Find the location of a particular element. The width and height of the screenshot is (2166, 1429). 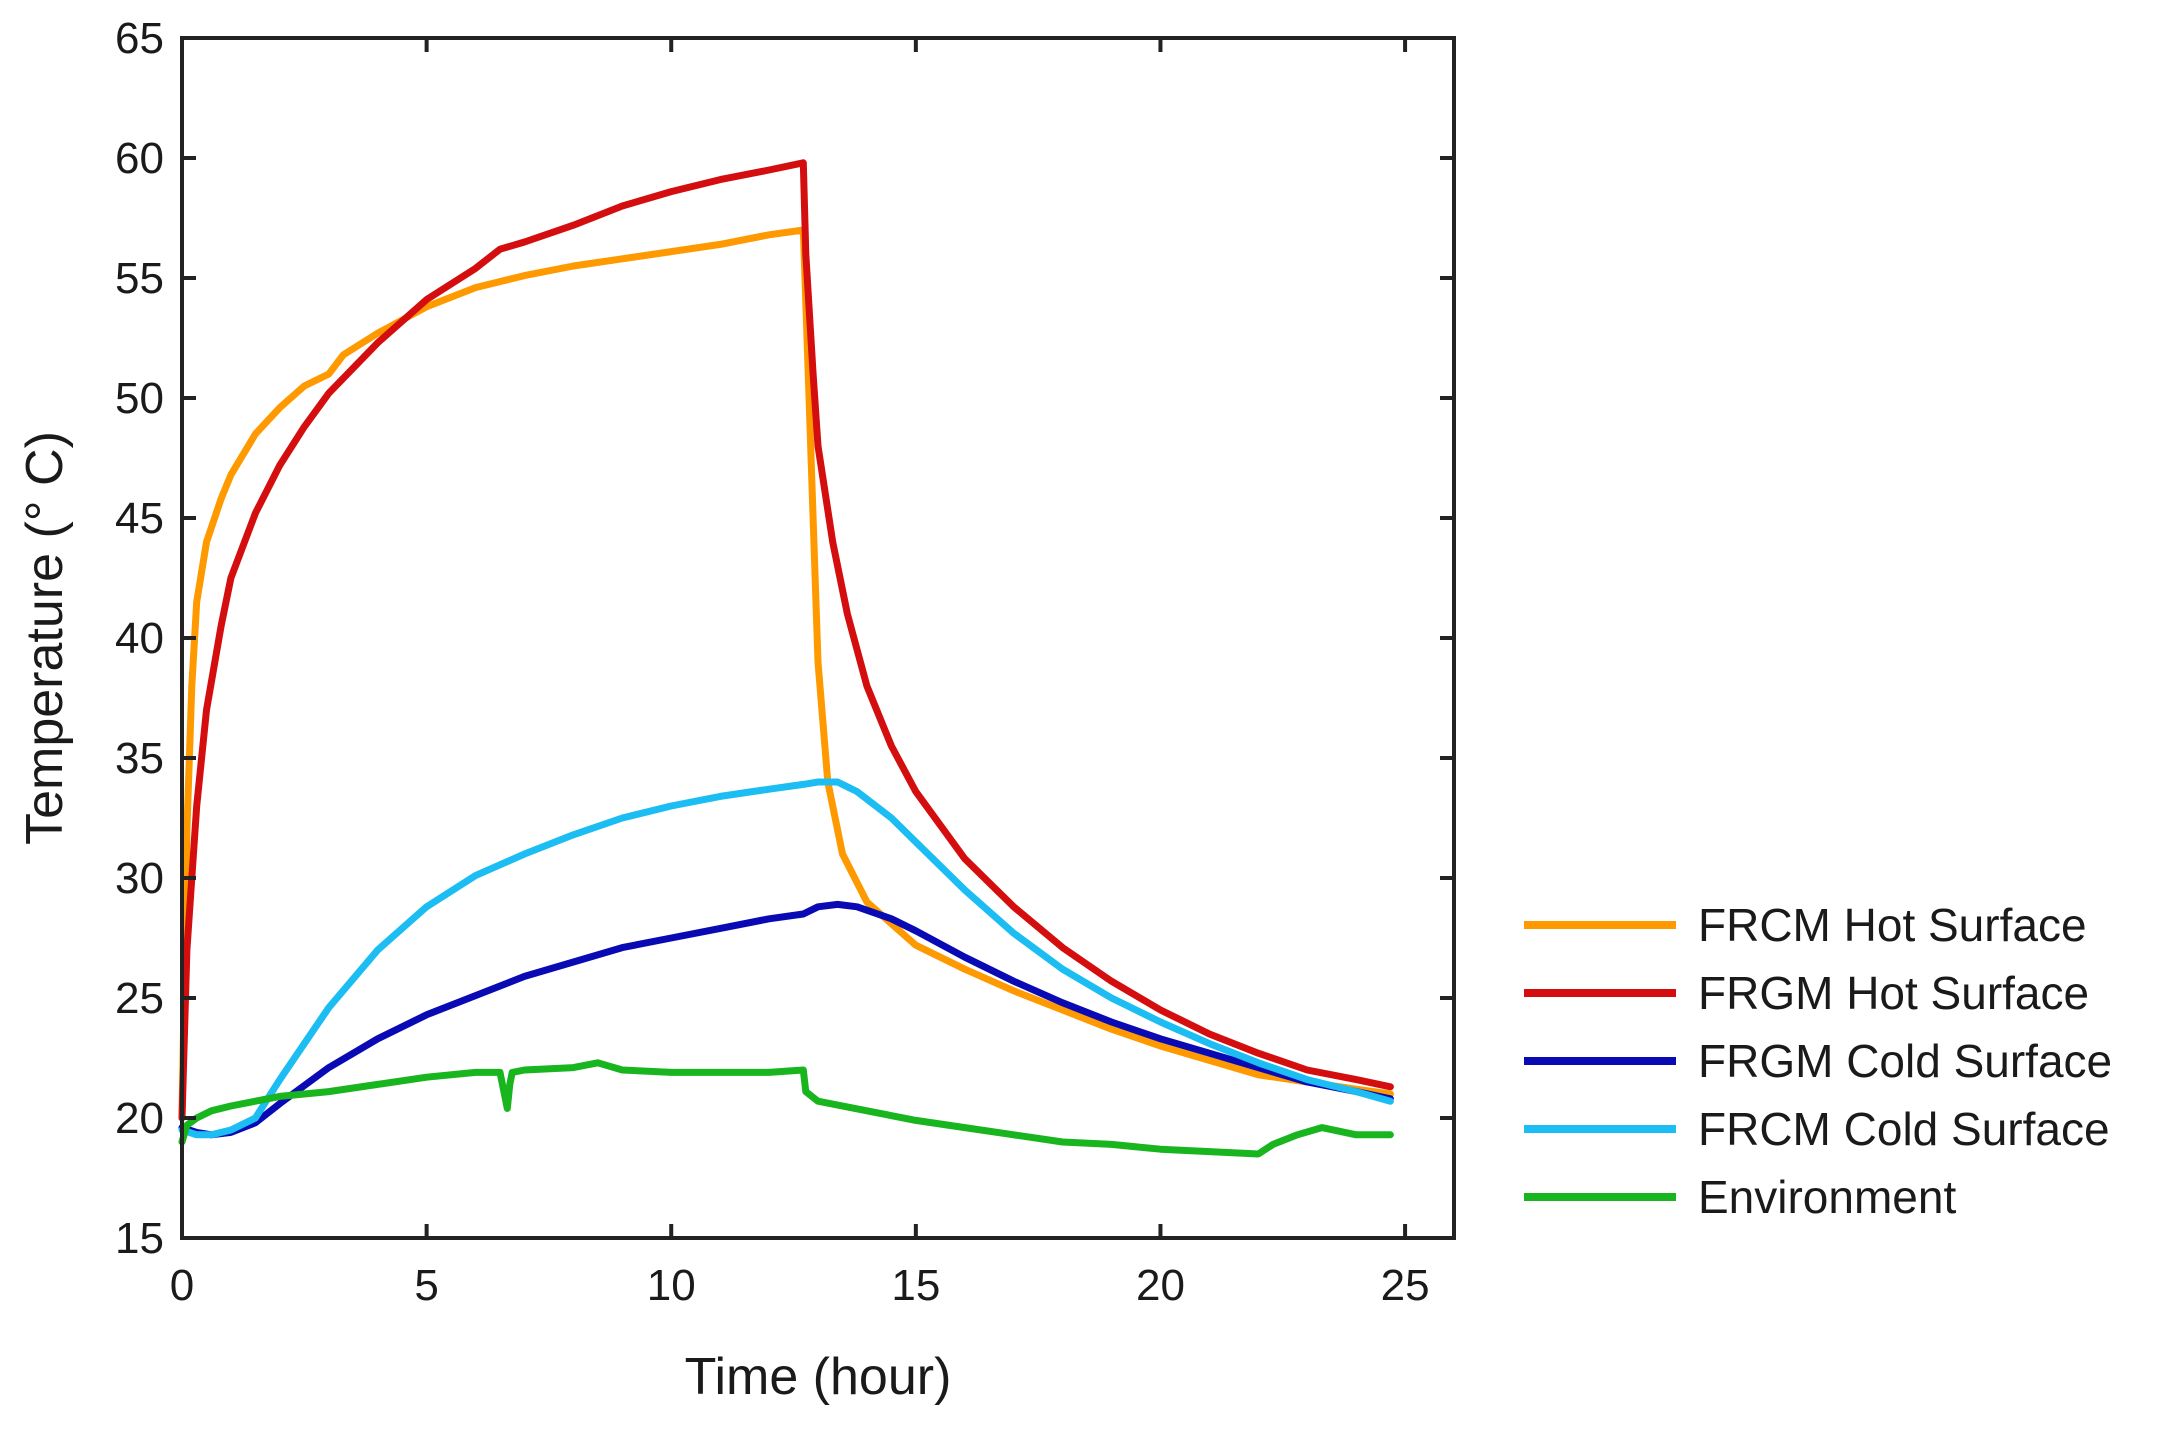

y-tick-label: 20 is located at coordinates (139, 1118).